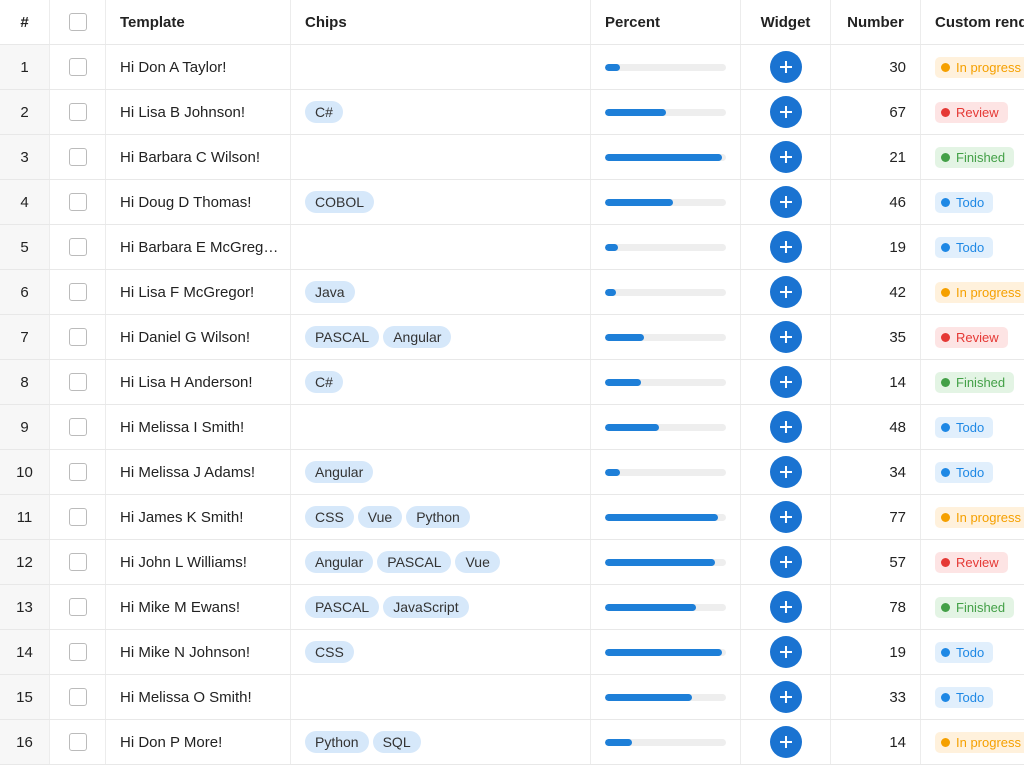 The width and height of the screenshot is (1024, 768). I want to click on status-text: In progress, so click(989, 517).